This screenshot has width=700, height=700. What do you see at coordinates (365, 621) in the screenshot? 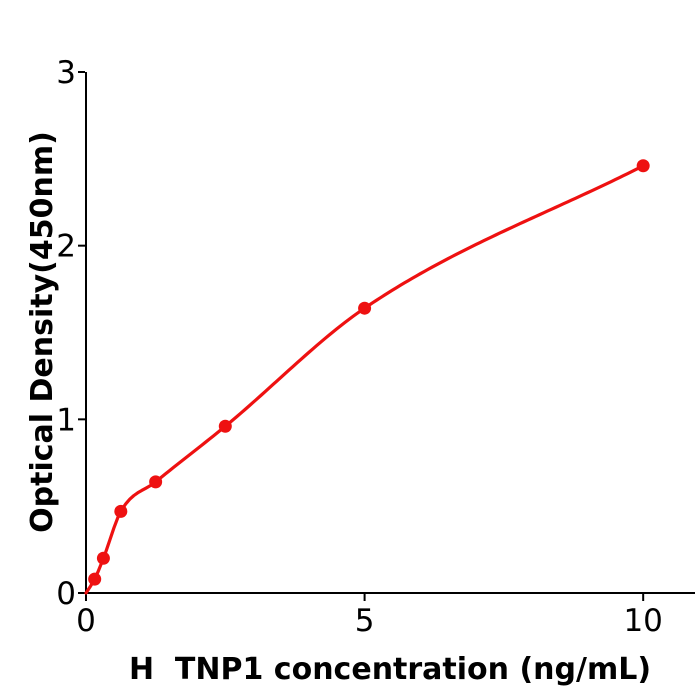
I see `x-tick-label: 5` at bounding box center [365, 621].